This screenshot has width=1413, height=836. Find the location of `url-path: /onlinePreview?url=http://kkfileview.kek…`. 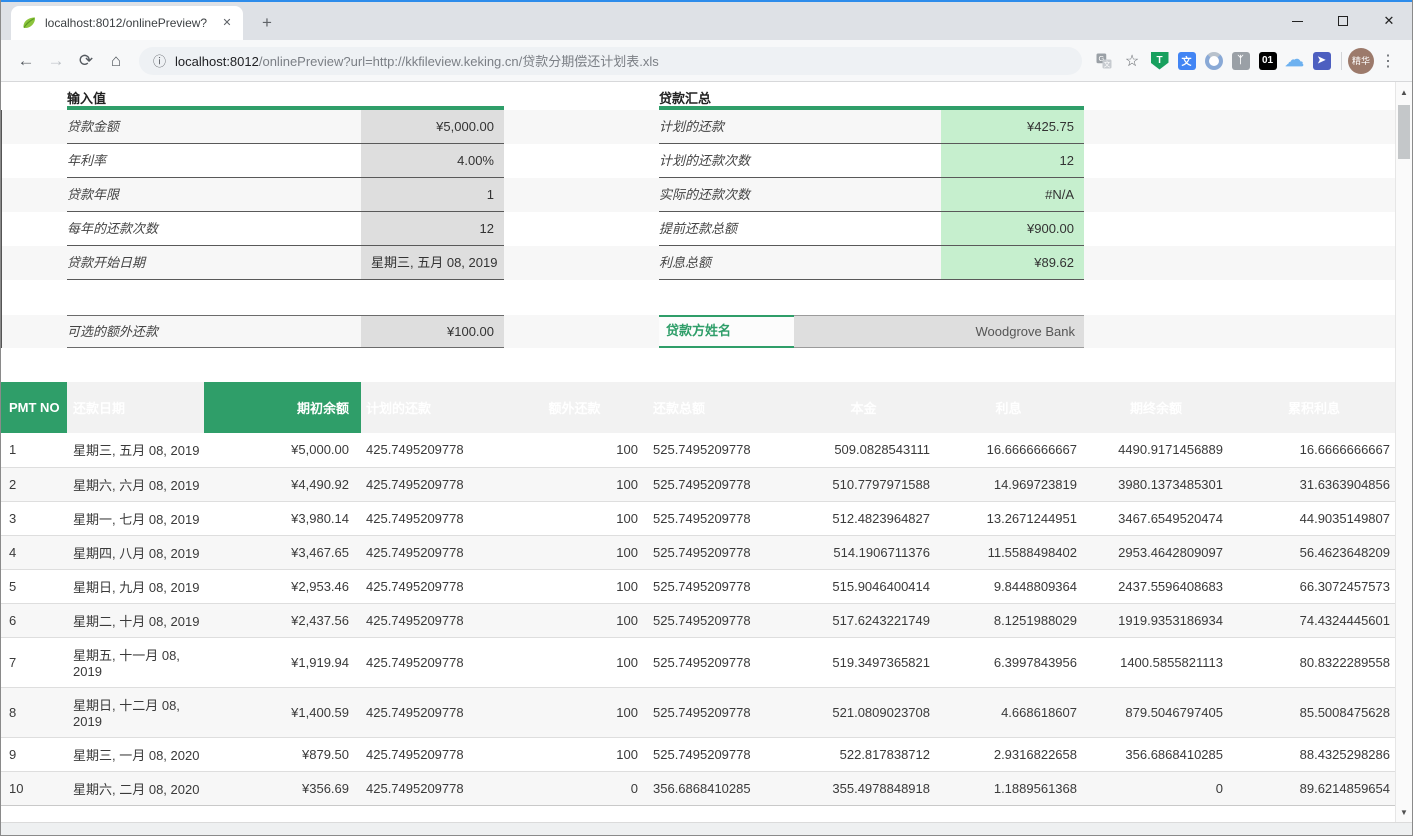

url-path: /onlinePreview?url=http://kkfileview.kek… is located at coordinates (458, 61).